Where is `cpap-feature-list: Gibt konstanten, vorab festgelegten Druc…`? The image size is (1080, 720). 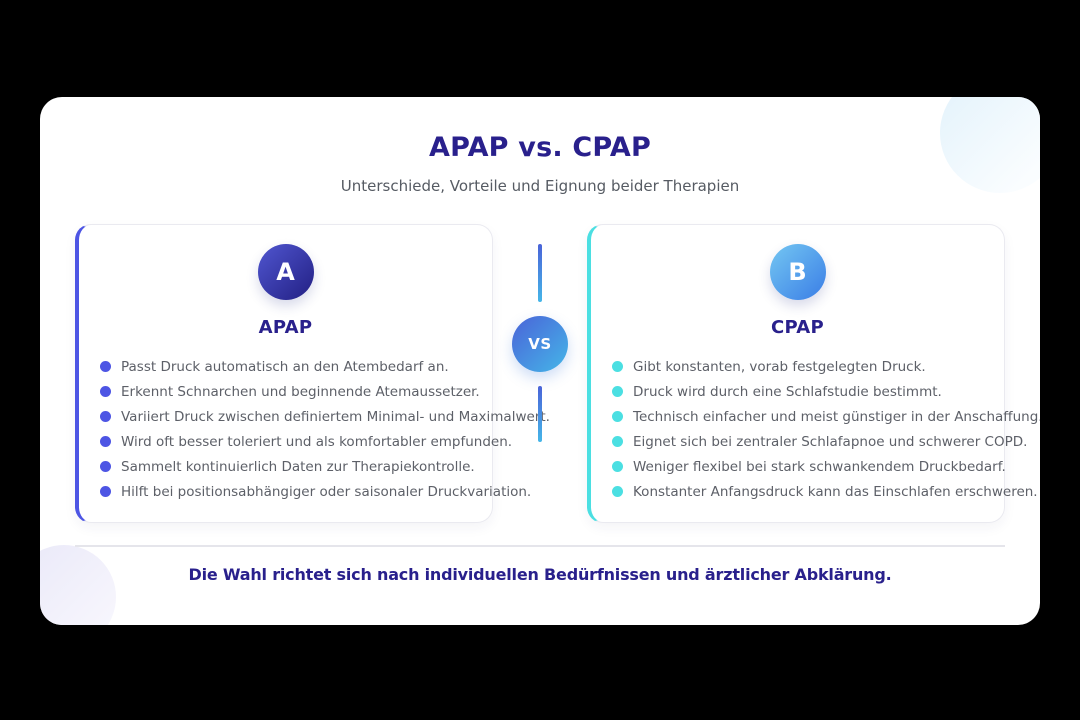
cpap-feature-list: Gibt konstanten, vorab festgelegten Druc… is located at coordinates (815, 429).